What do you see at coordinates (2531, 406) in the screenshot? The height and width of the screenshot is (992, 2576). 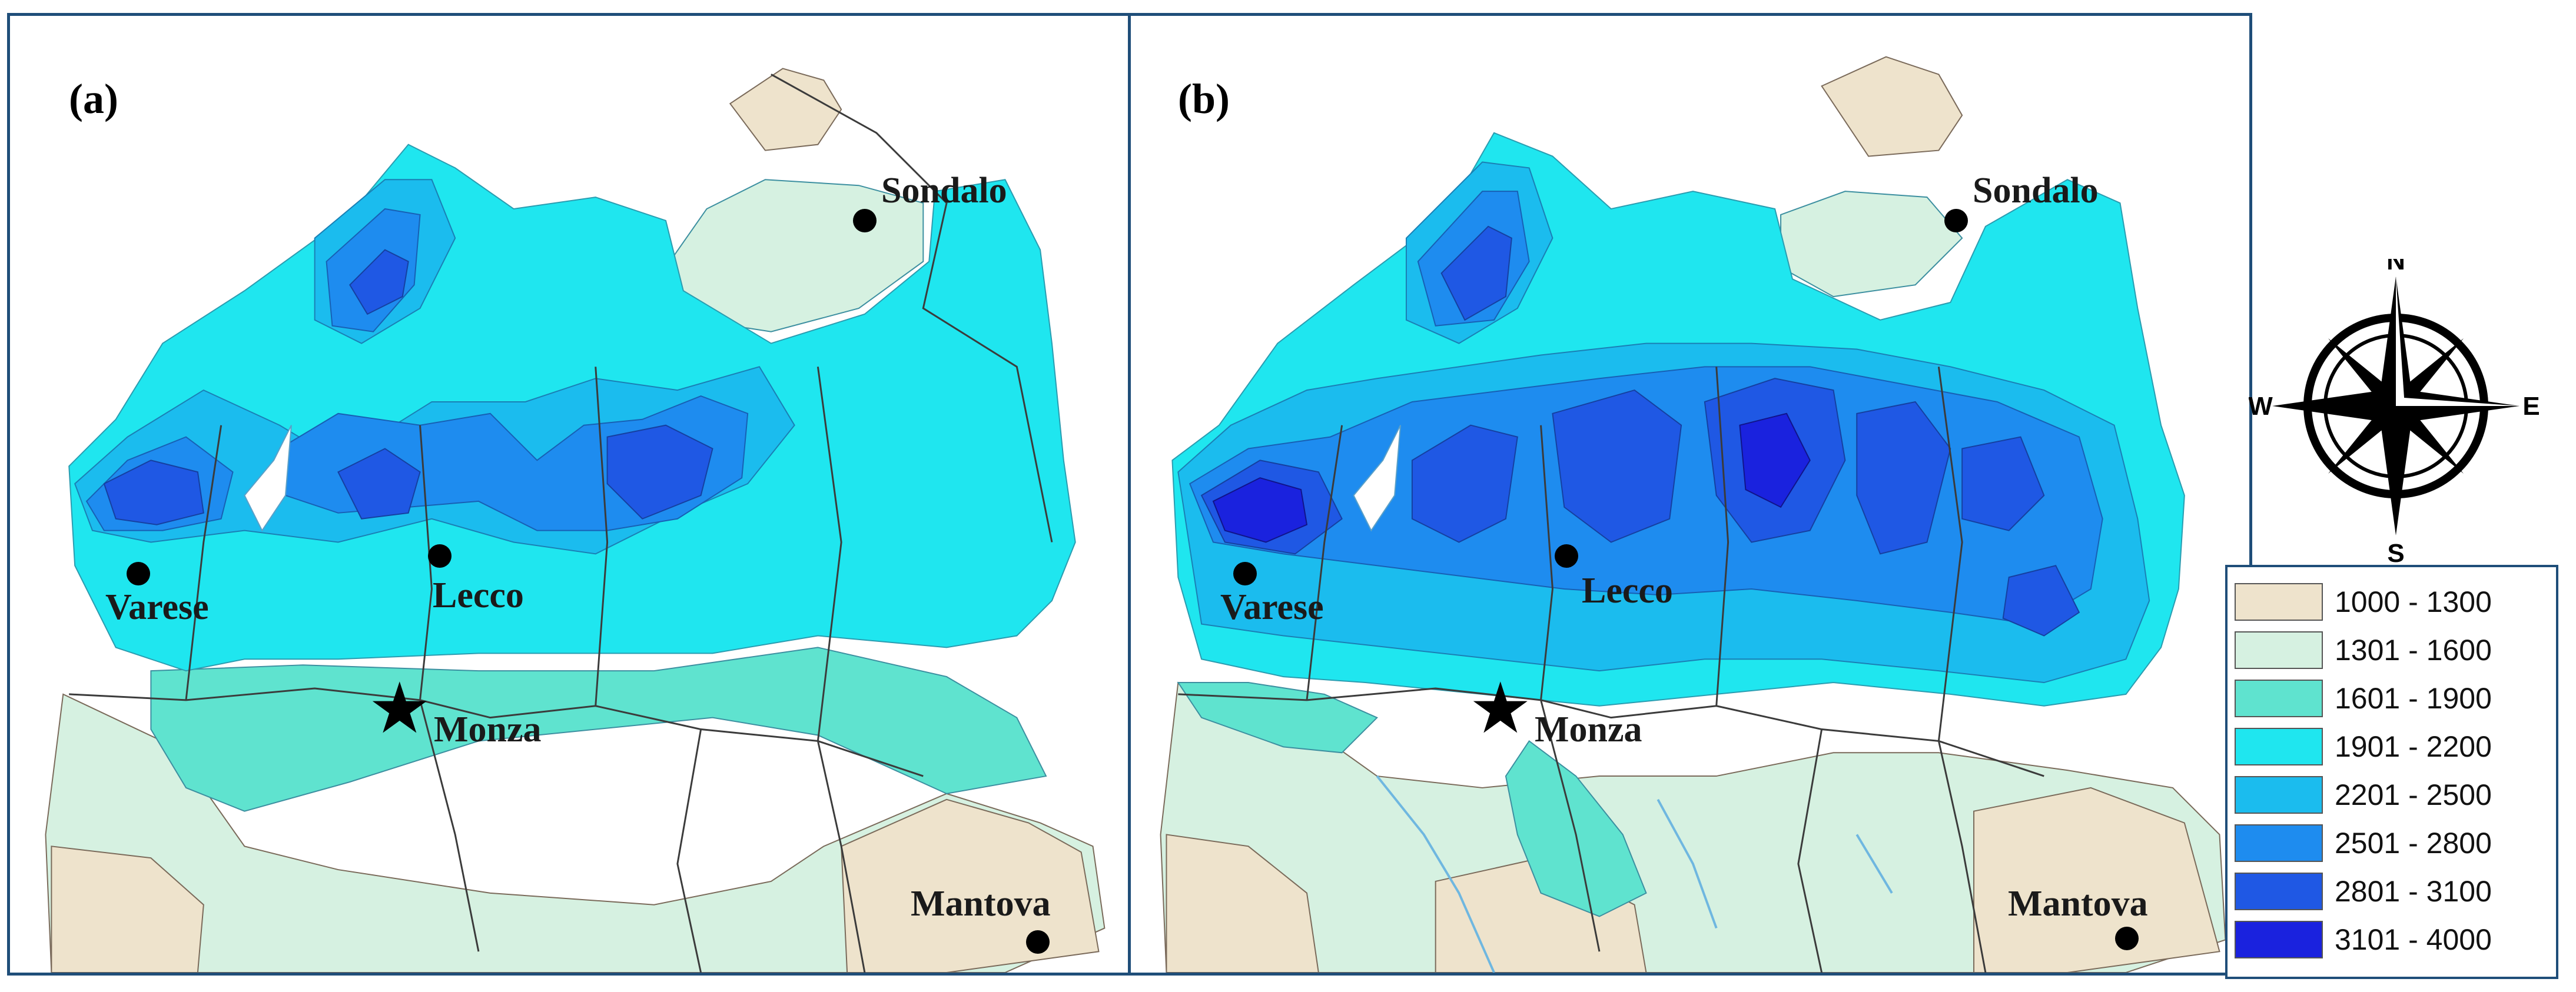 I see `compass-east-label: E` at bounding box center [2531, 406].